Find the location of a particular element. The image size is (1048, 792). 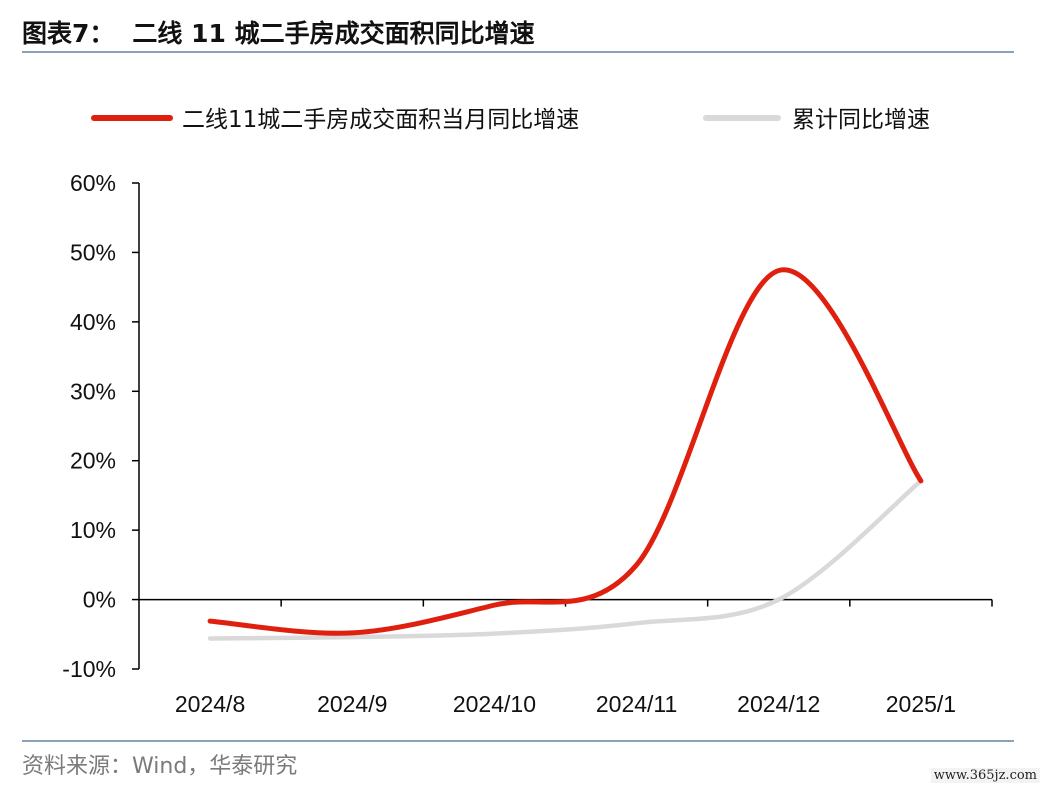

x-tick-label: 2024/8 is located at coordinates (210, 704).